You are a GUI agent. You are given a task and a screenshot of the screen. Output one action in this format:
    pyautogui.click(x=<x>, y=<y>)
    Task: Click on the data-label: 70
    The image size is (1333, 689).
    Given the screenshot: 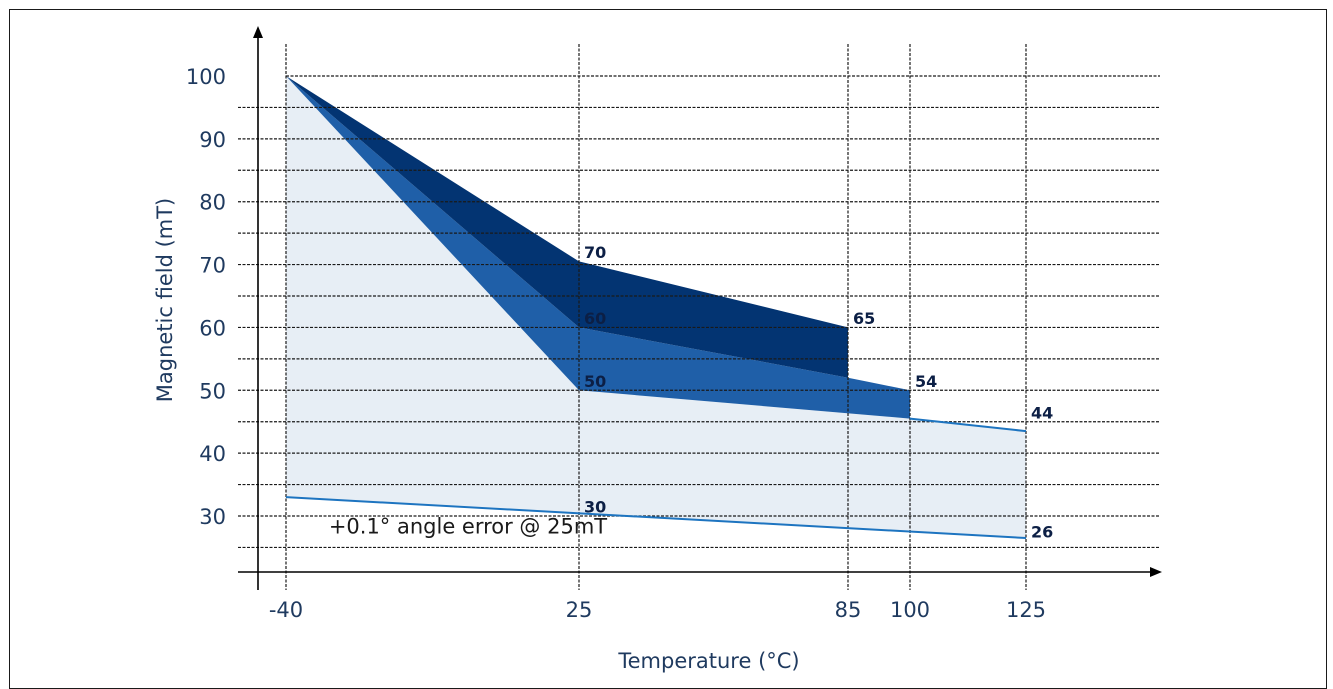 What is the action you would take?
    pyautogui.click(x=595, y=252)
    